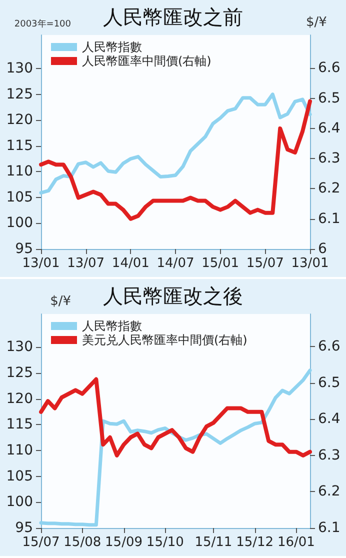  What do you see at coordinates (322, 249) in the screenshot?
I see `y2-tick-label: 6` at bounding box center [322, 249].